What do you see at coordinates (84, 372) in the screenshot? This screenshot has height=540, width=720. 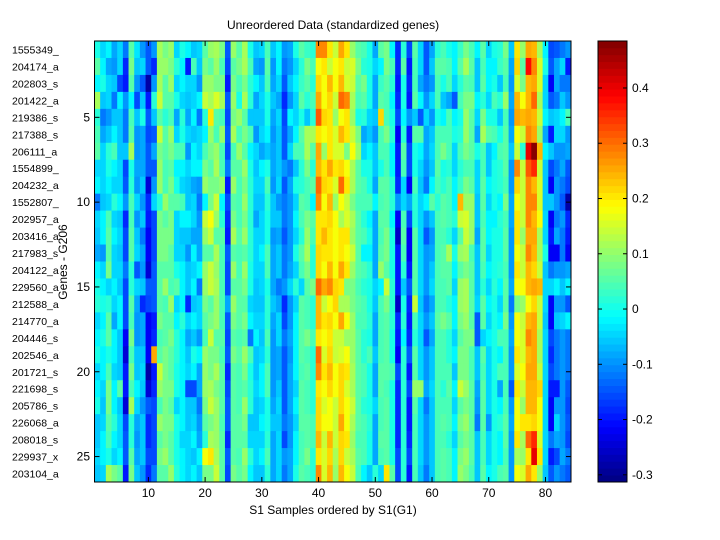 I see `y-tick-label: 20` at bounding box center [84, 372].